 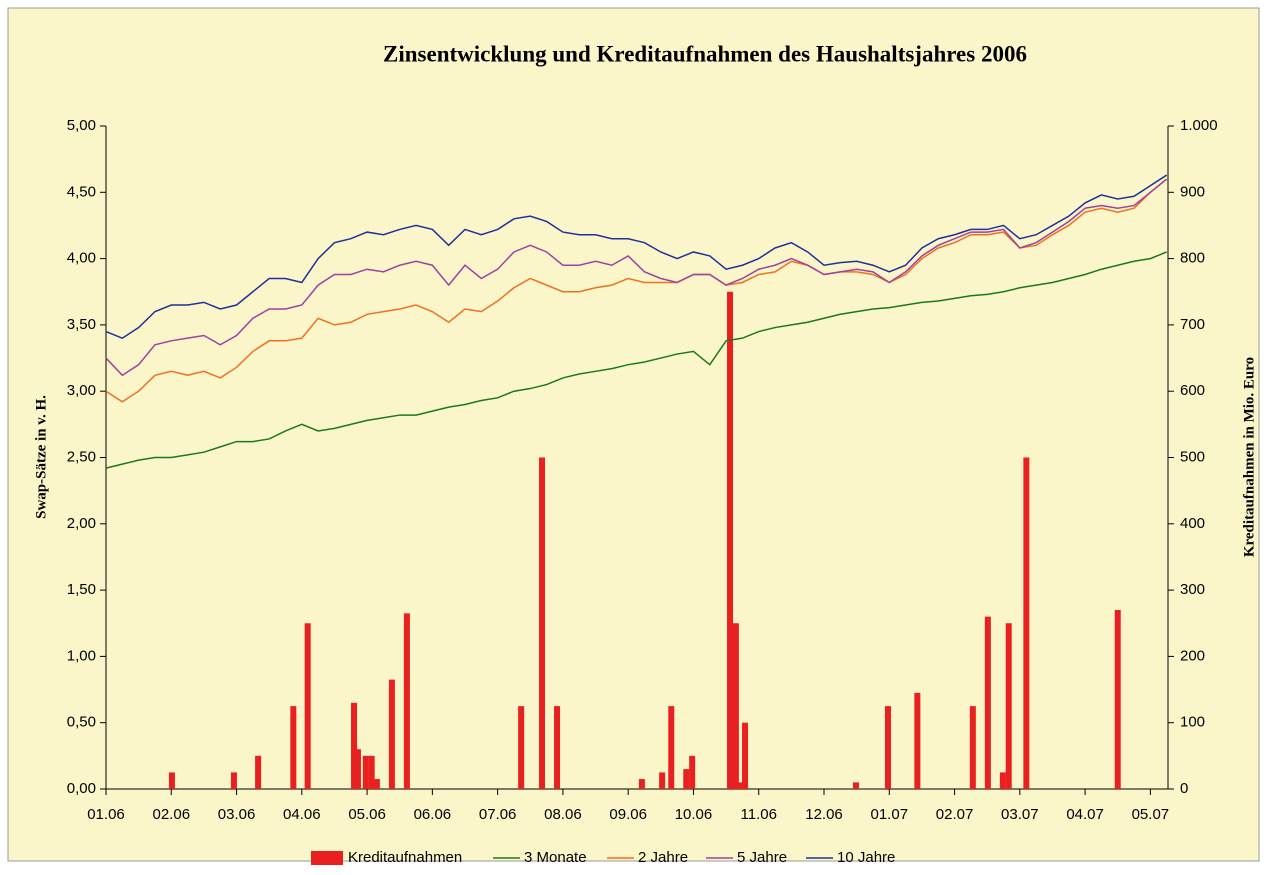 I want to click on y2-tick-label: 400, so click(x=1192, y=523).